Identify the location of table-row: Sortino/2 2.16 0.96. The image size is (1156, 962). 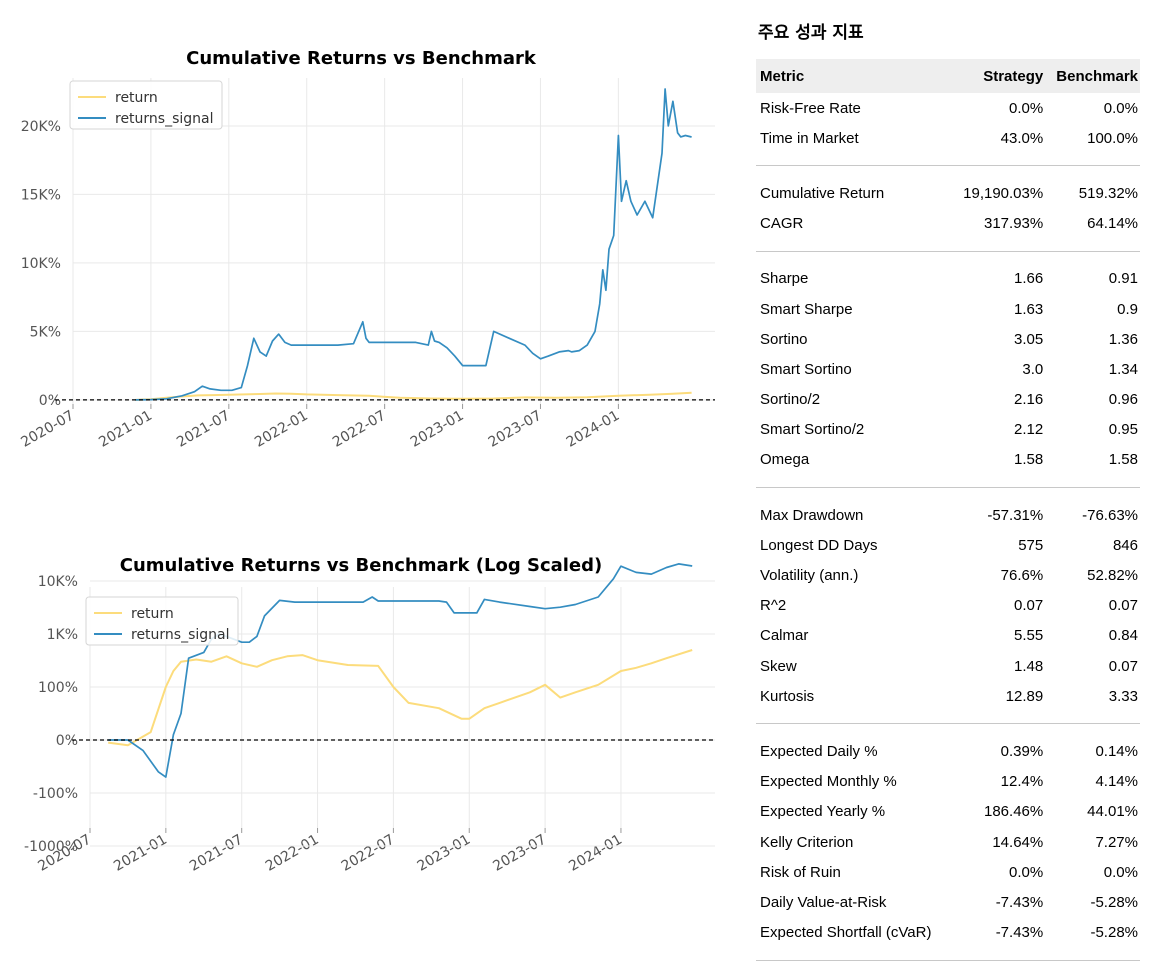
(948, 400).